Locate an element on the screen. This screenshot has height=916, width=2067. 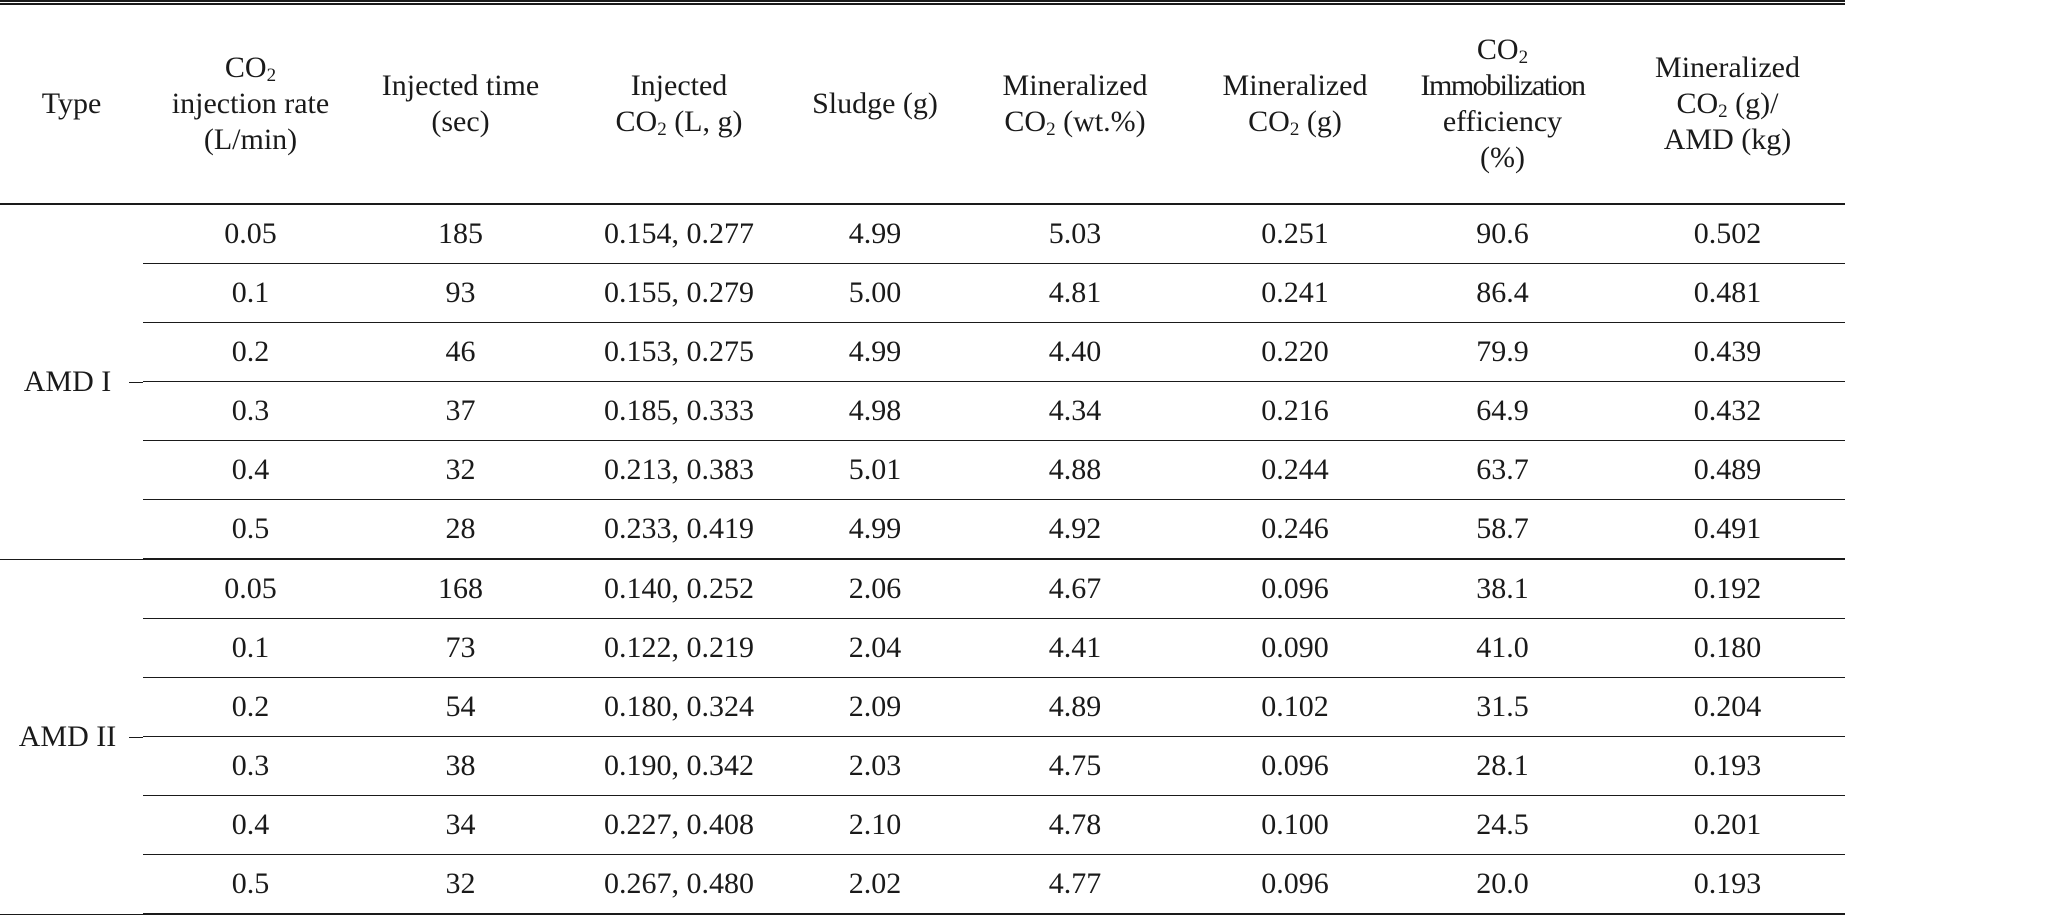
header-immobilization-efficiency: CO2 Immobilization efficiency (%) is located at coordinates (1502, 102).